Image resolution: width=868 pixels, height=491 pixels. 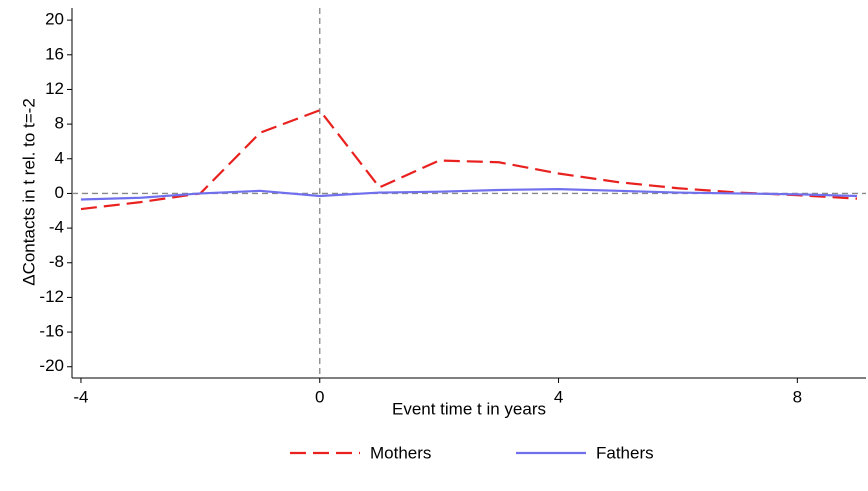 What do you see at coordinates (59, 192) in the screenshot?
I see `y-tick-label: 0` at bounding box center [59, 192].